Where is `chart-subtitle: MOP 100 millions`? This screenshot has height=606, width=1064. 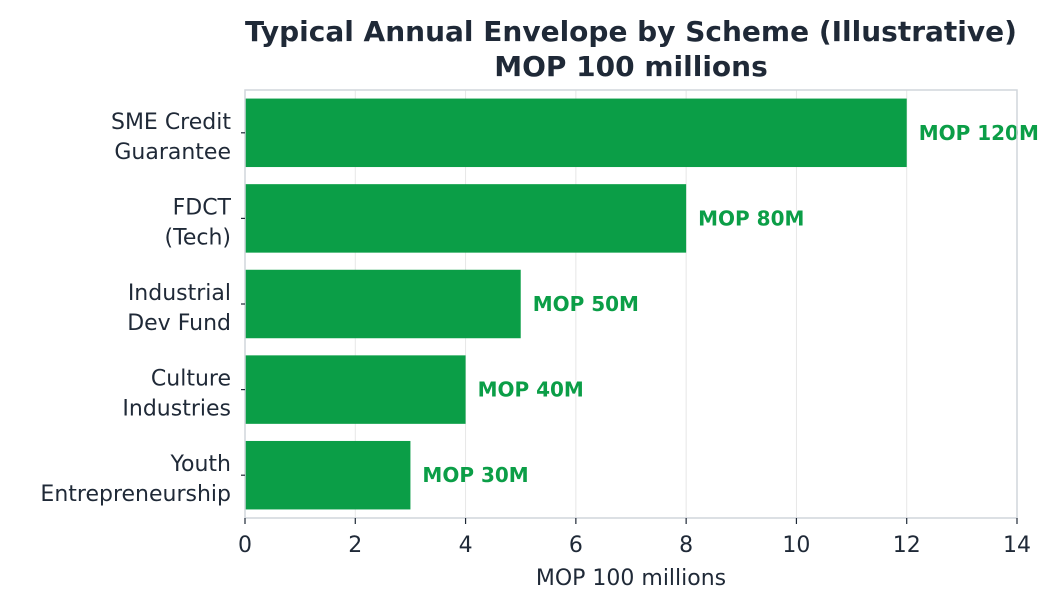 chart-subtitle: MOP 100 millions is located at coordinates (631, 66).